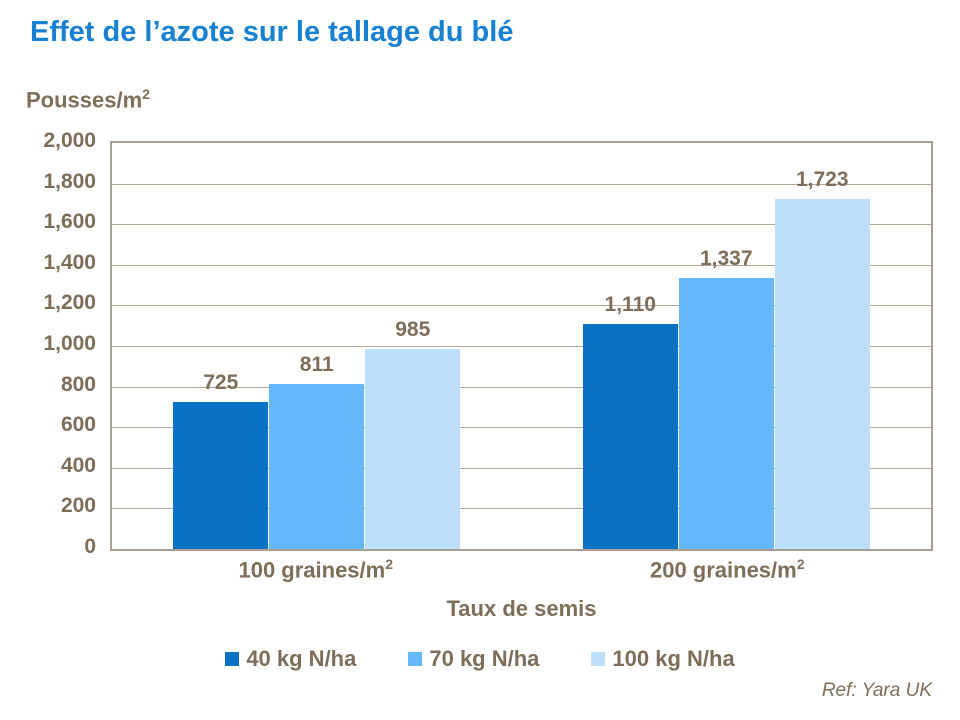 This screenshot has height=720, width=960. Describe the element at coordinates (78, 506) in the screenshot. I see `ytick-label: 200` at that location.